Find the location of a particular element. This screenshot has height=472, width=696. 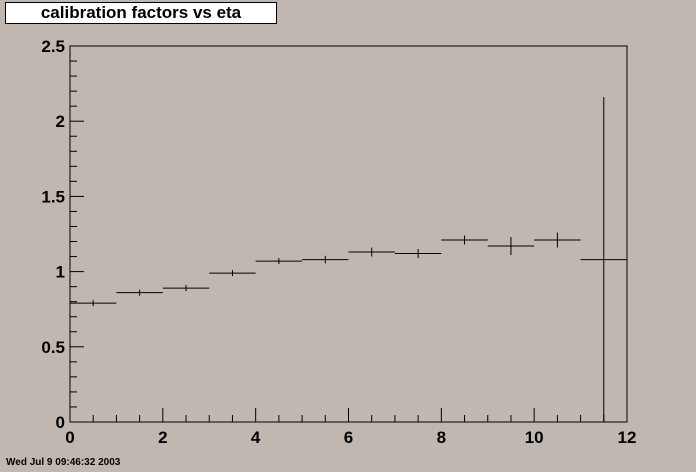

x-tick-label: 6 is located at coordinates (348, 437).